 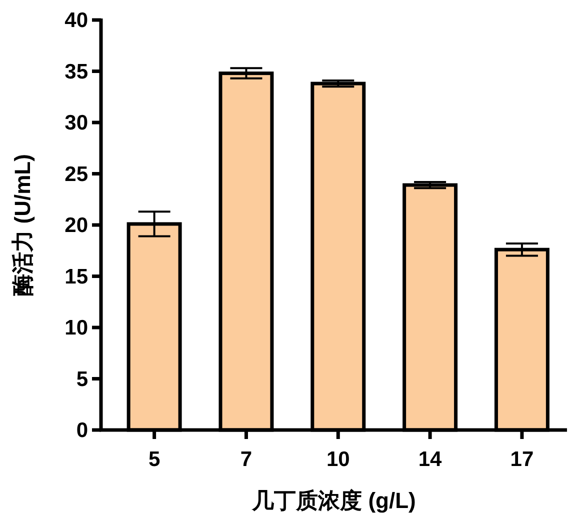 What do you see at coordinates (246, 459) in the screenshot?
I see `x-tick-label: 7` at bounding box center [246, 459].